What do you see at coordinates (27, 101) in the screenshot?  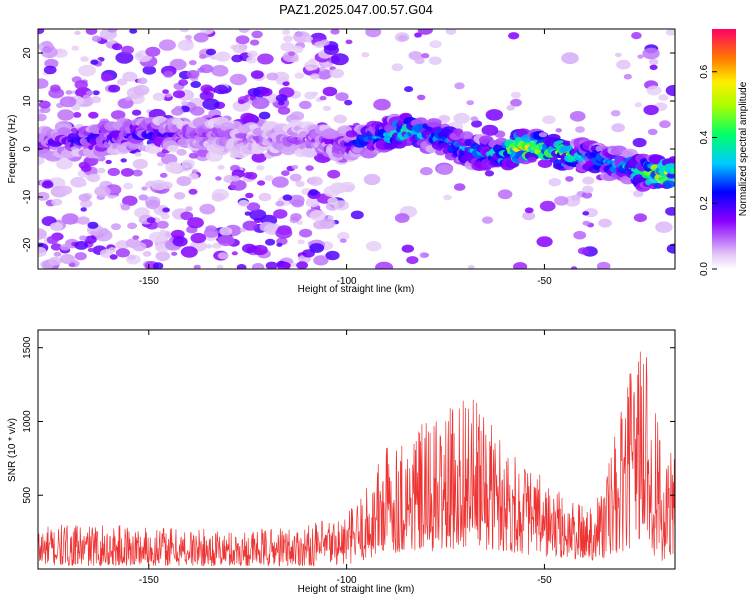 I see `spectrogram-ytick-label: 10` at bounding box center [27, 101].